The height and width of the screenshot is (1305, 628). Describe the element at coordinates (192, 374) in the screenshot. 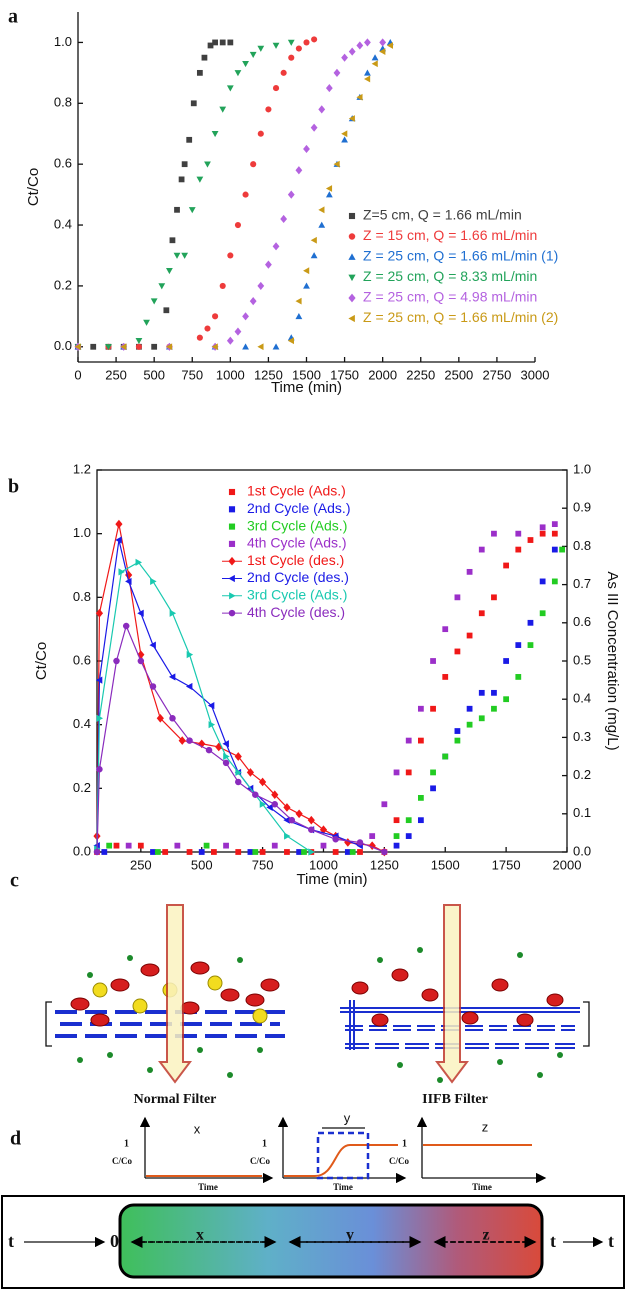

I see `x-tick-label: 750` at that location.